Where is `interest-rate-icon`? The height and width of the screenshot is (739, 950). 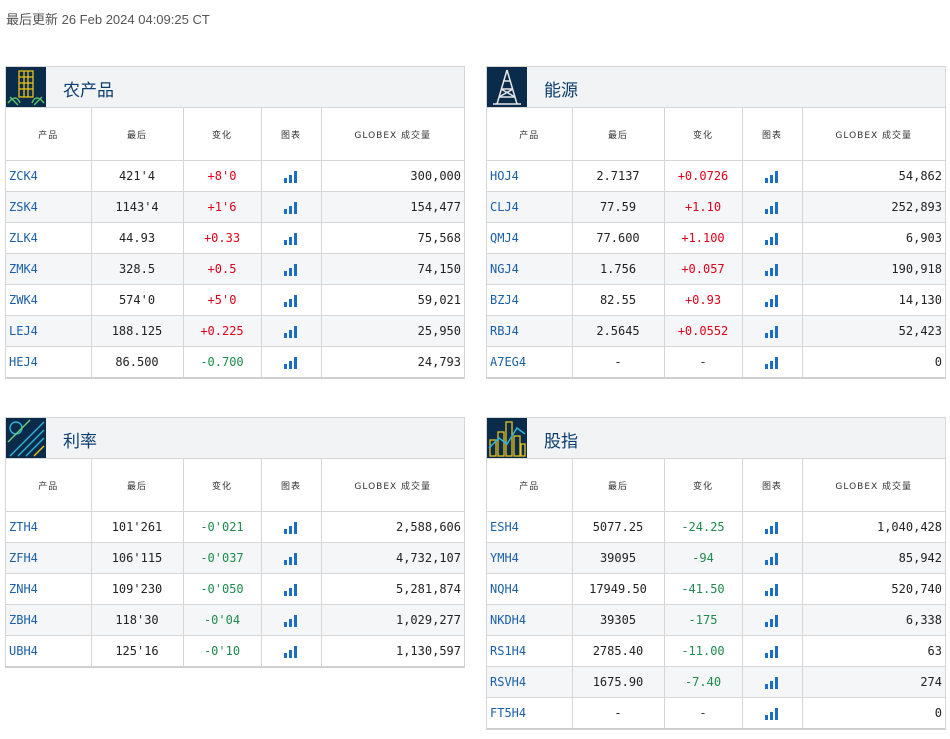 interest-rate-icon is located at coordinates (26, 438).